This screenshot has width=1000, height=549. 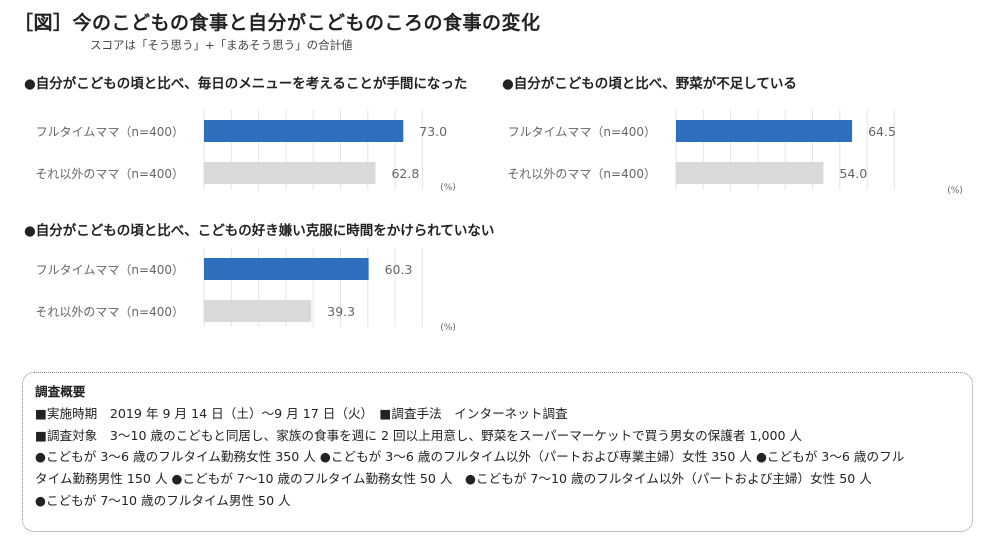 What do you see at coordinates (109, 312) in the screenshot?
I see `chart-3-category-label-2: それ以外のママ（n=400）` at bounding box center [109, 312].